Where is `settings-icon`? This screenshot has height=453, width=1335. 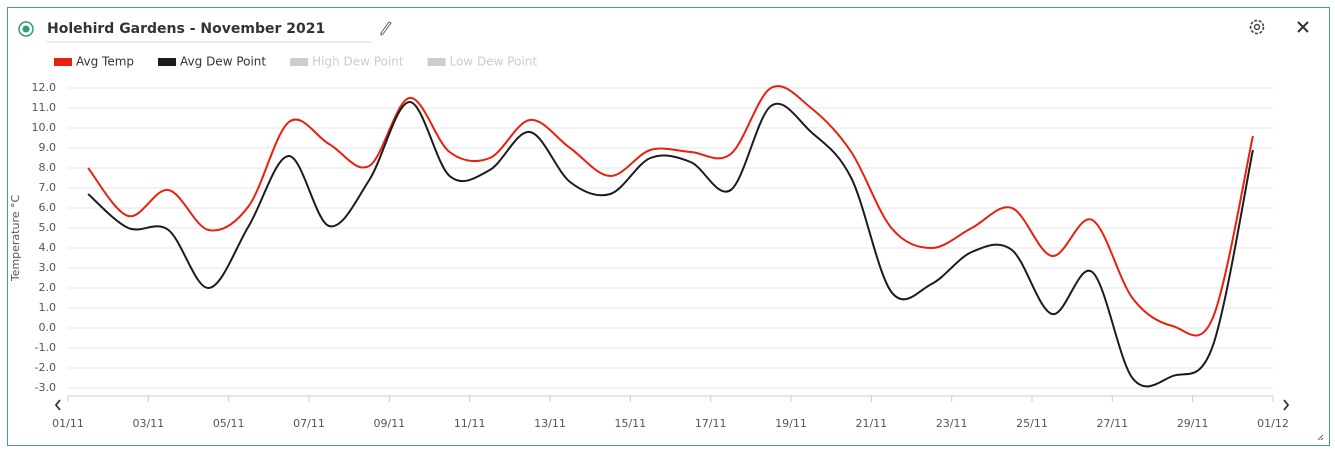 settings-icon is located at coordinates (1257, 27).